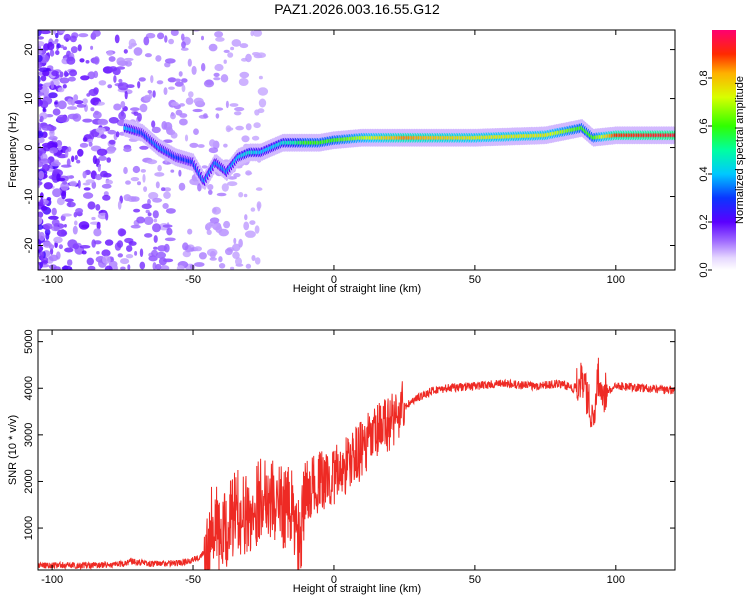  I want to click on spectrogram-x-label: Height of straight line (km), so click(357, 289).